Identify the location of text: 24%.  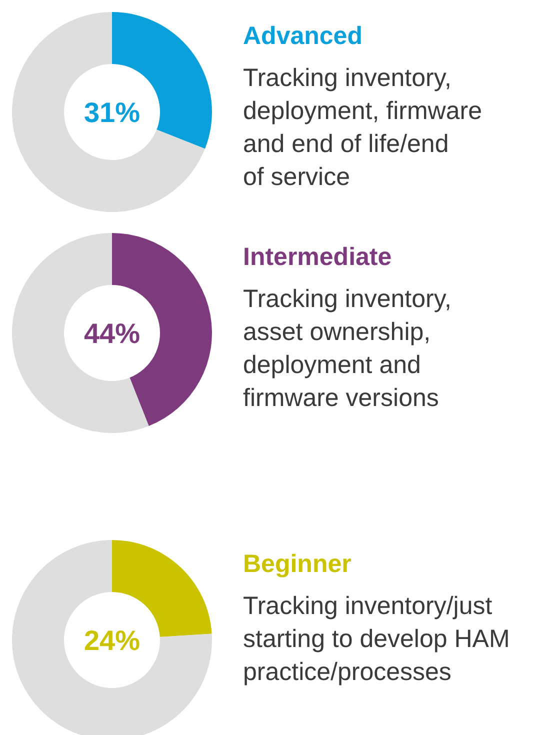
(112, 640).